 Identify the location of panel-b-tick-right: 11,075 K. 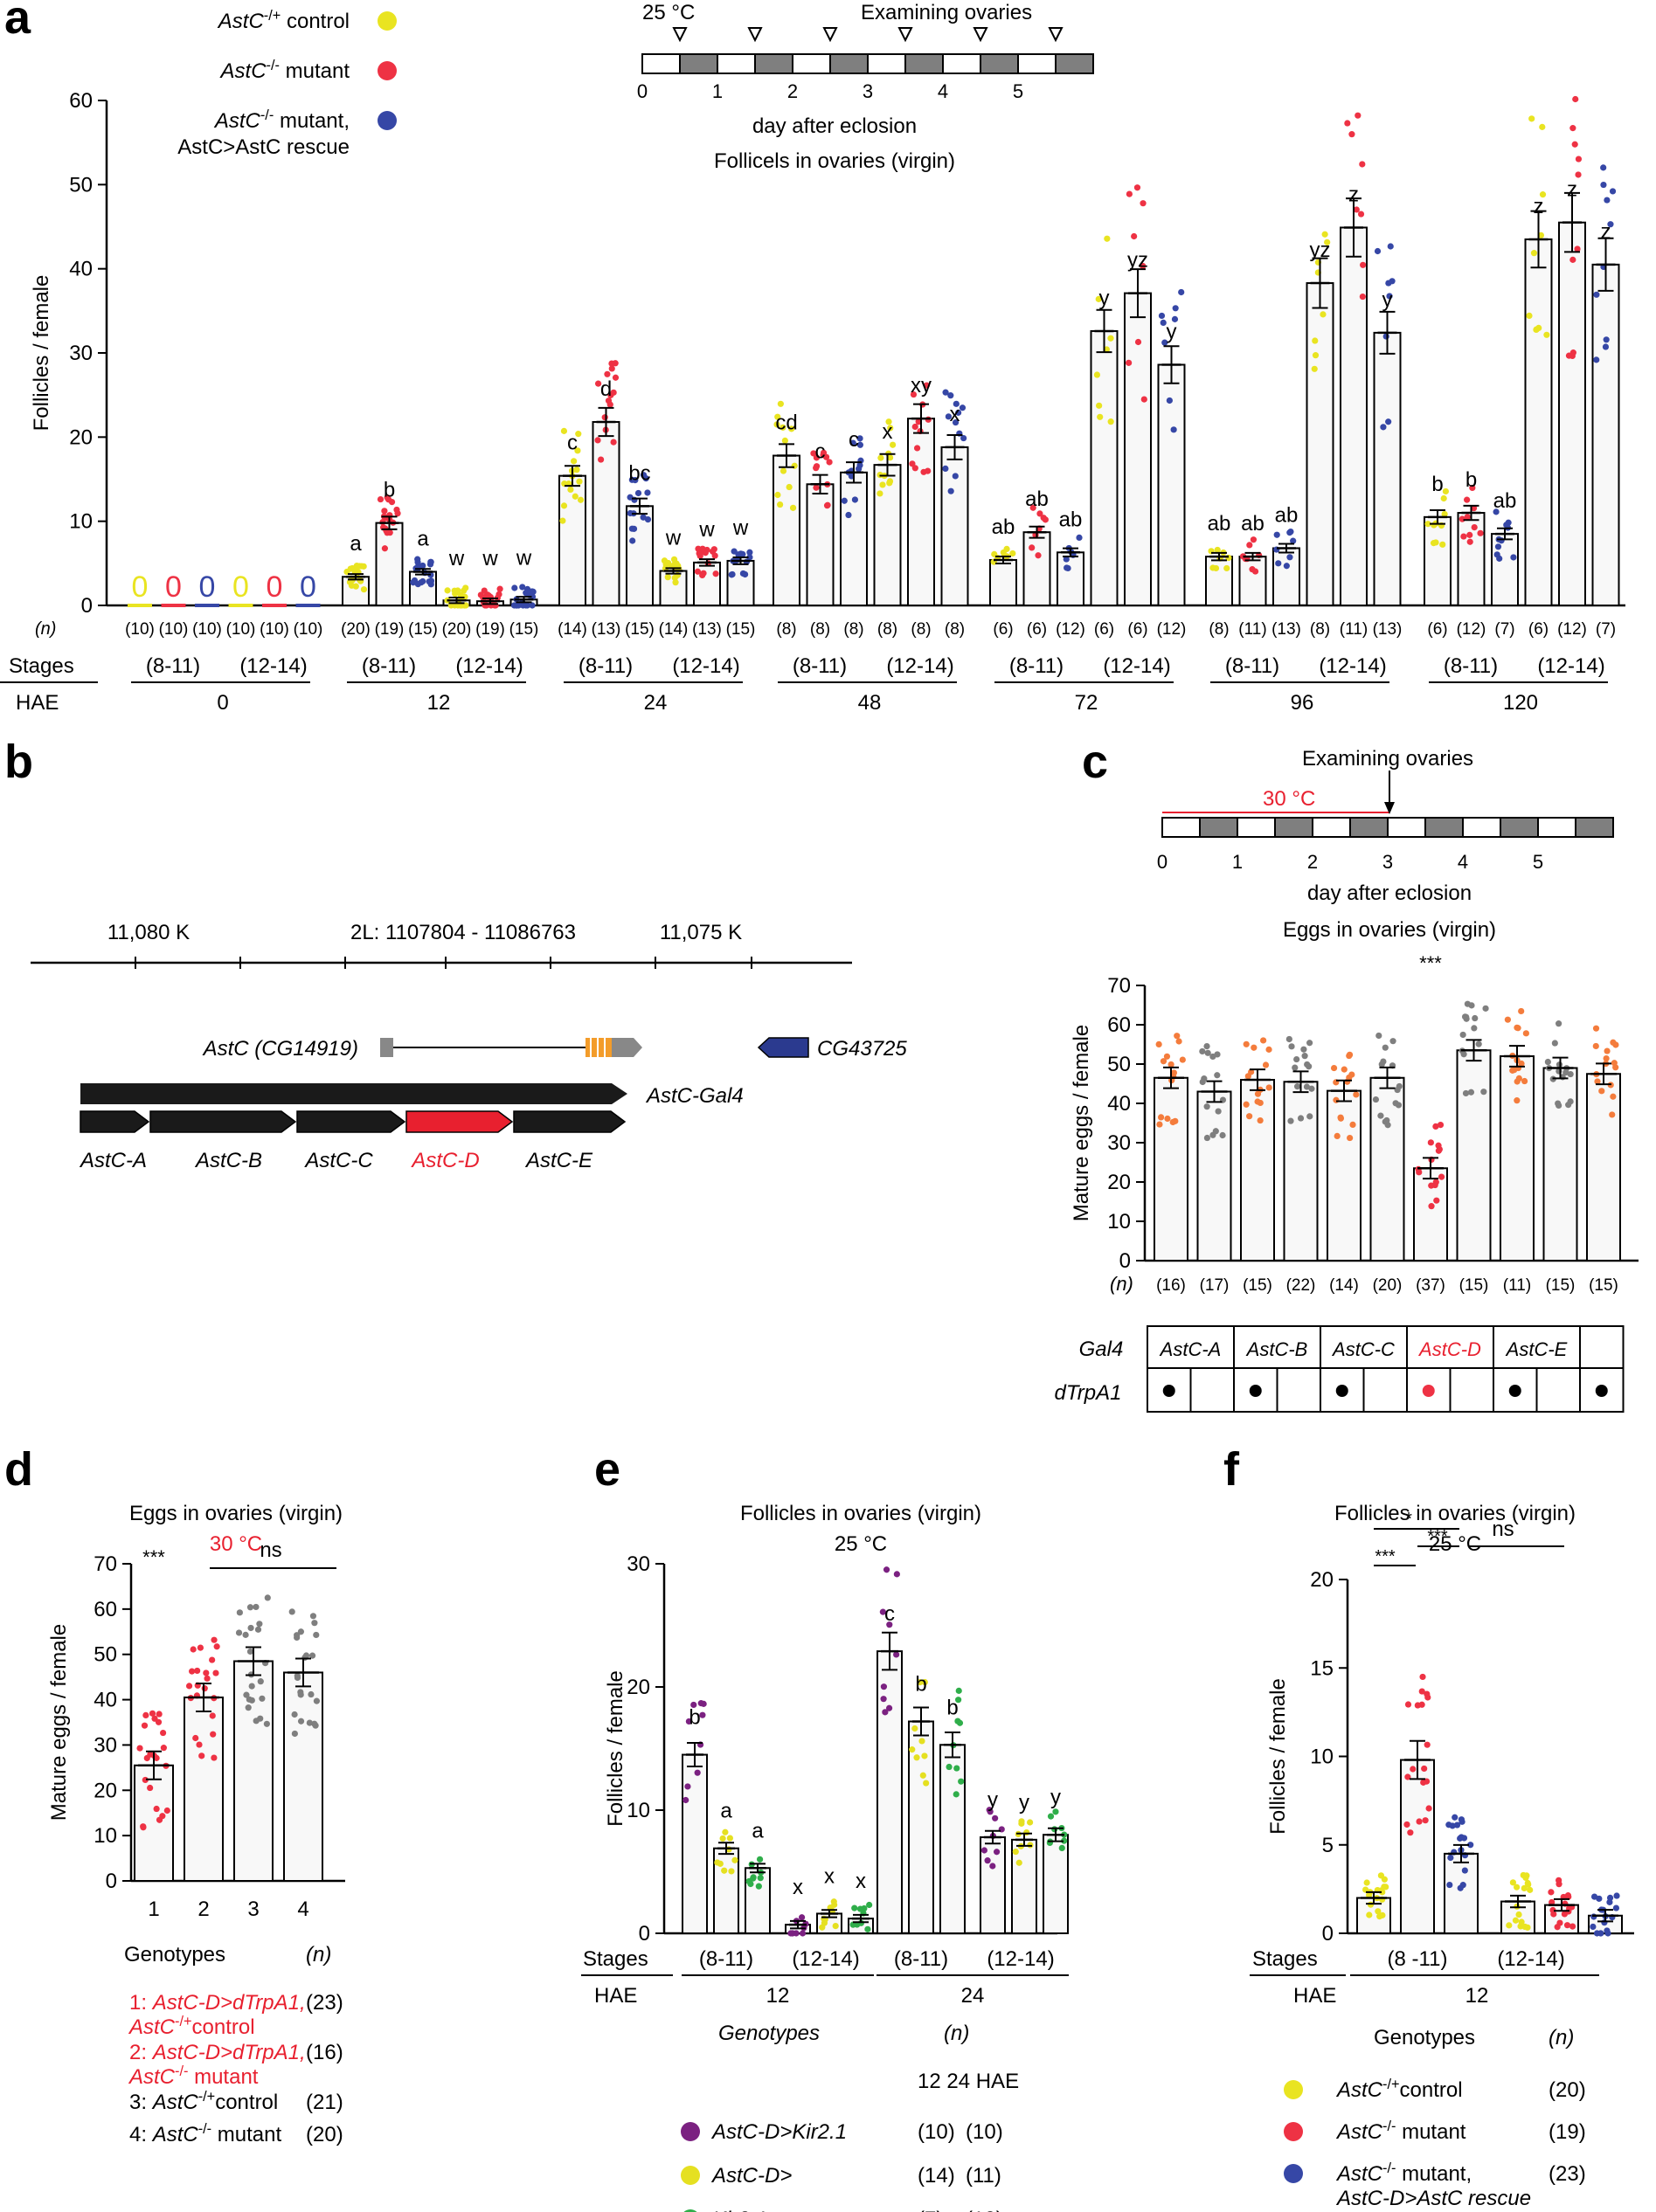
(701, 932).